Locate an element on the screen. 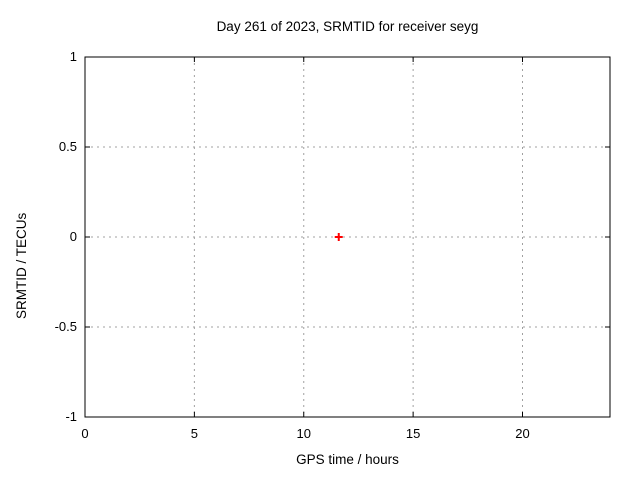  y-tick-label: 0.5 is located at coordinates (67, 146).